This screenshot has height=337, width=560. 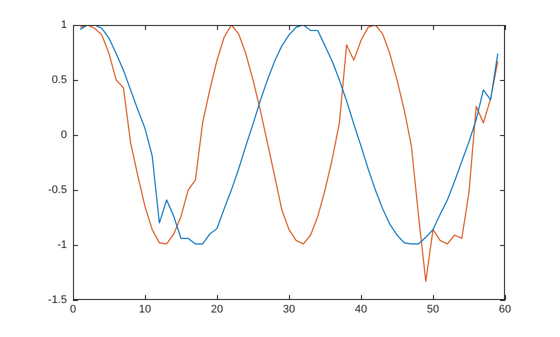 I want to click on x-tick-label: 40, so click(x=361, y=310).